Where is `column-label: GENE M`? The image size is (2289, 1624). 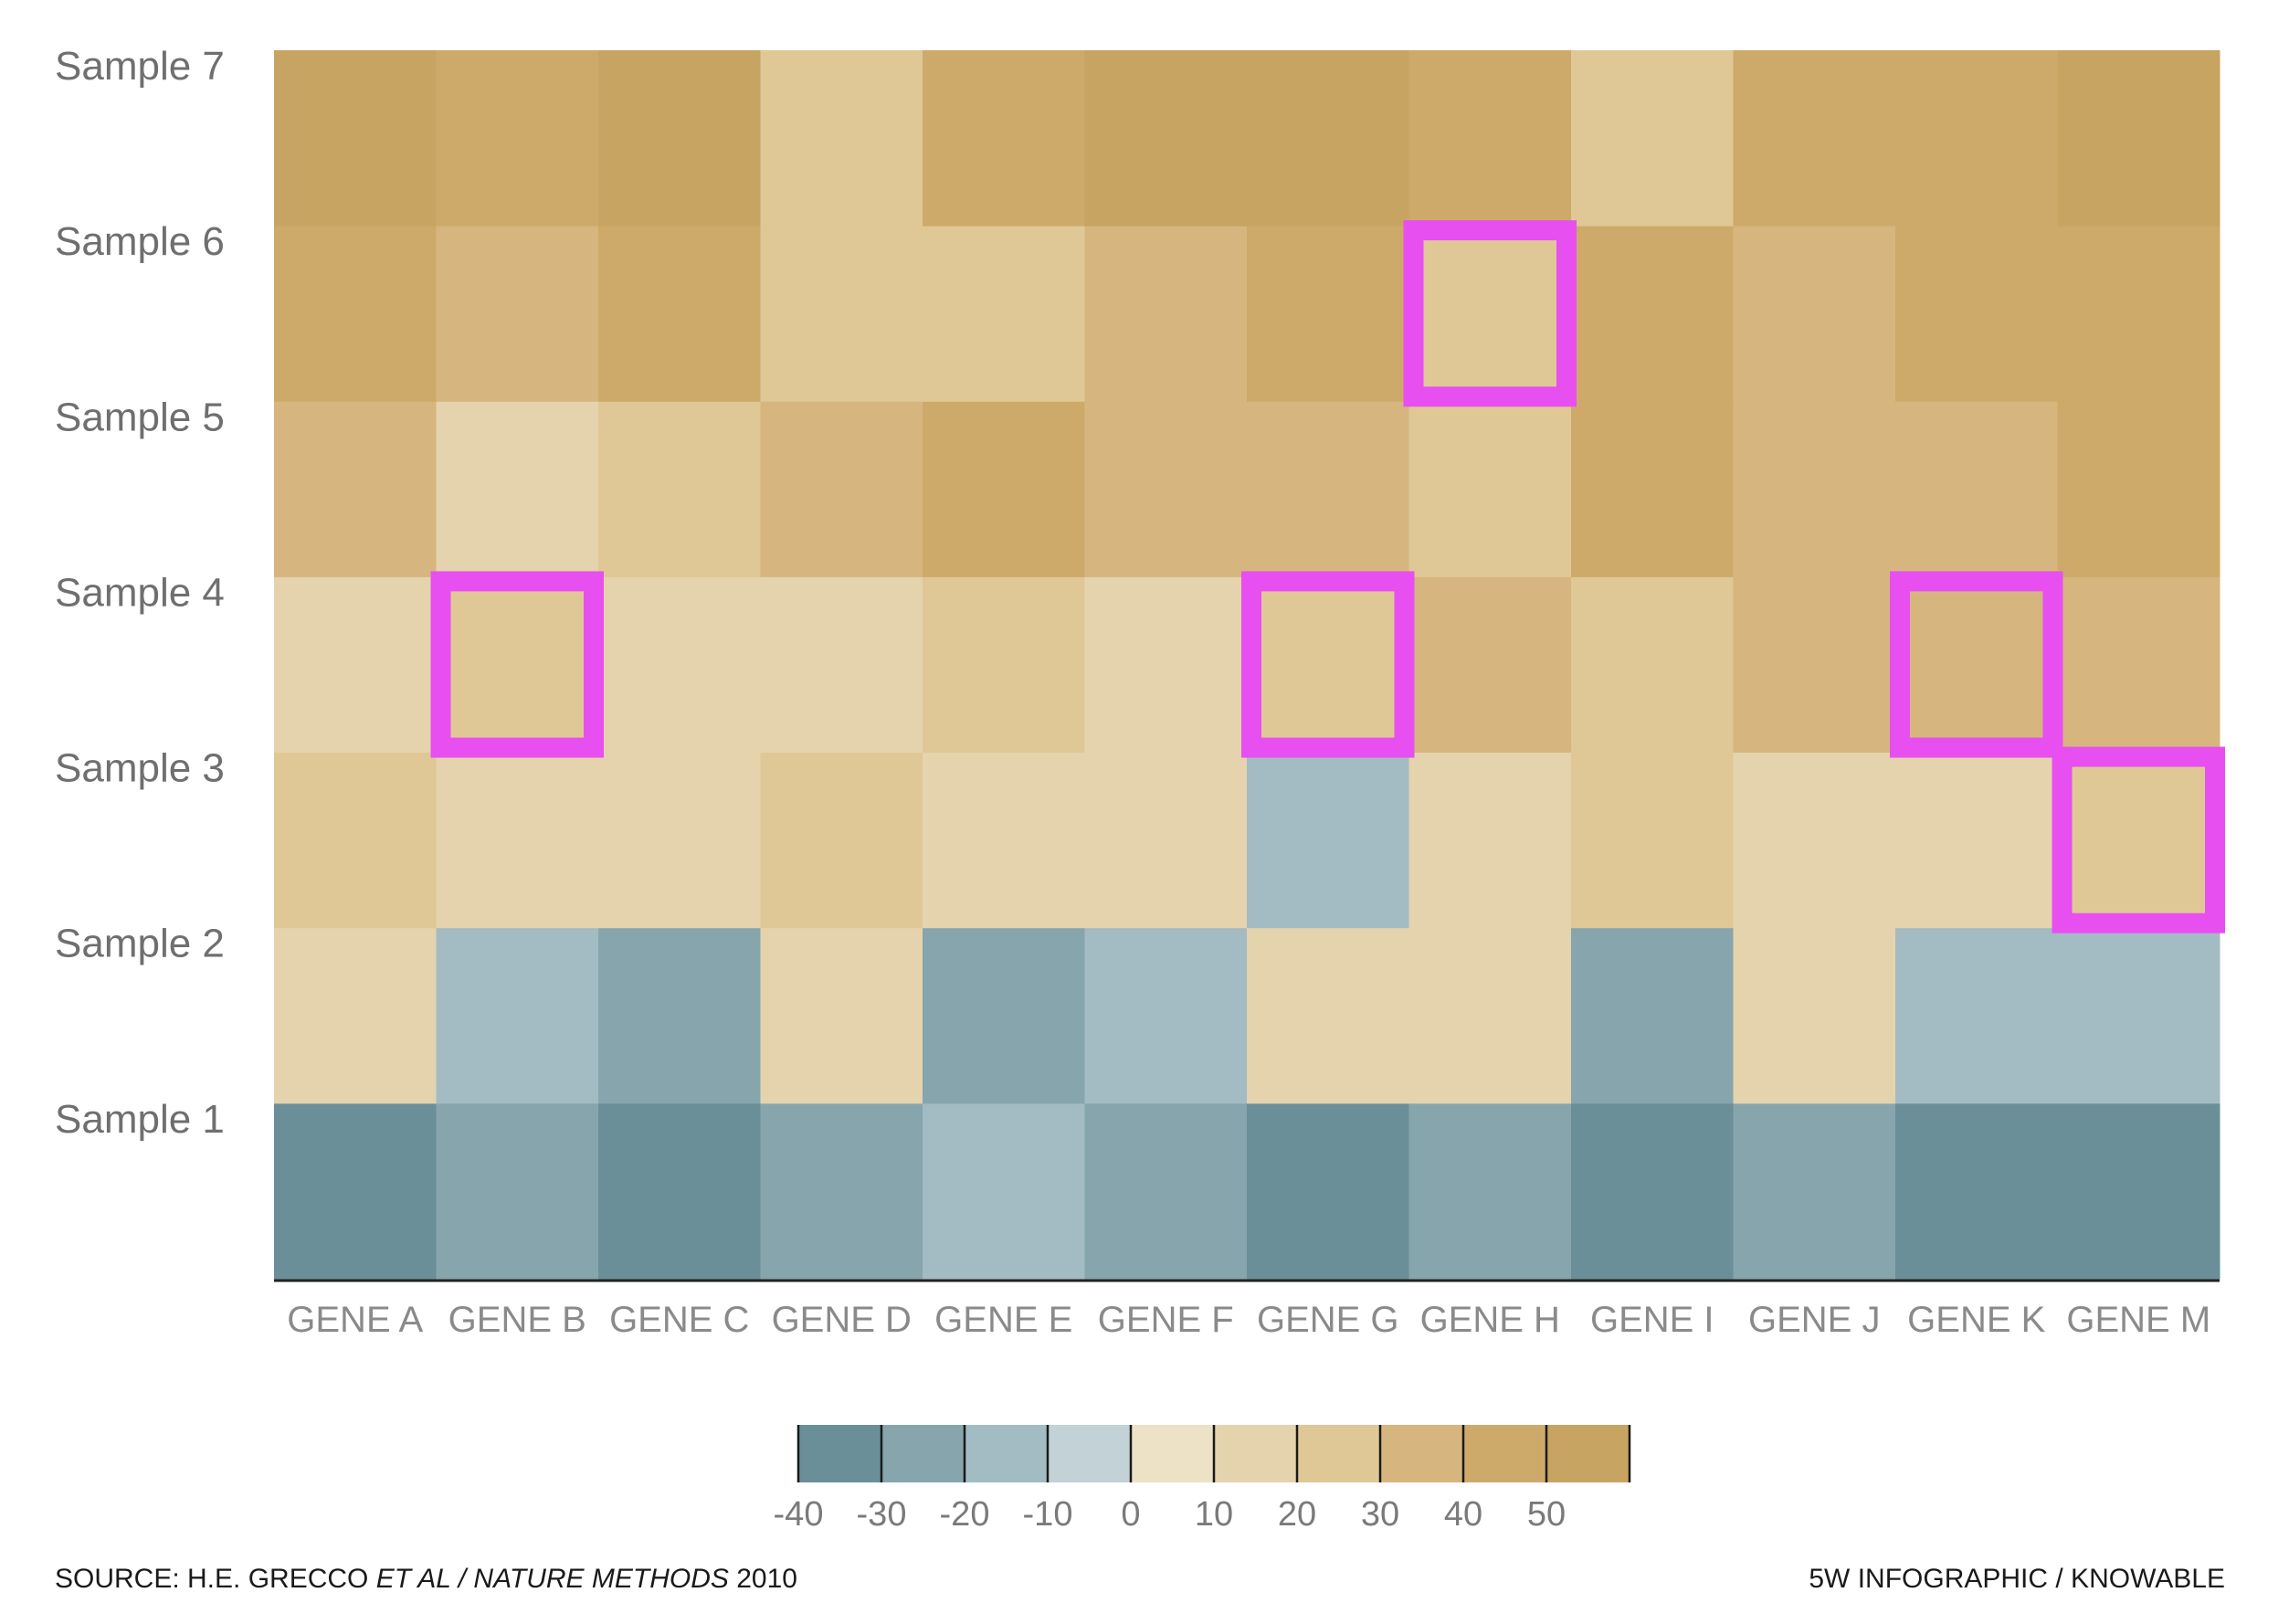 column-label: GENE M is located at coordinates (2138, 1320).